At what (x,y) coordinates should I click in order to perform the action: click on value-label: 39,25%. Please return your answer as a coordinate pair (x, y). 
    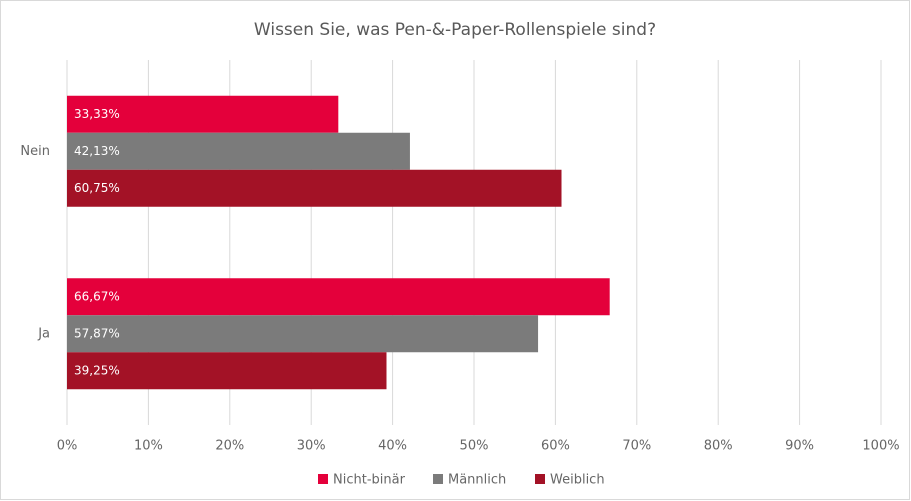
    Looking at the image, I should click on (97, 370).